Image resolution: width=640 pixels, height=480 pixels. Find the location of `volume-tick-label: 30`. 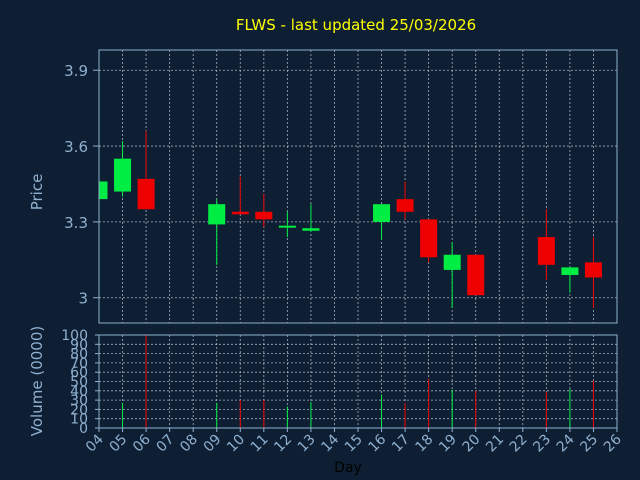

volume-tick-label: 30 is located at coordinates (79, 401).